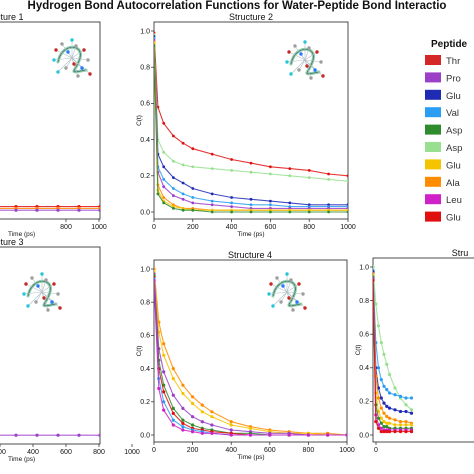 This screenshot has height=474, width=474. I want to click on x-tick-label: 1000, so click(99, 227).